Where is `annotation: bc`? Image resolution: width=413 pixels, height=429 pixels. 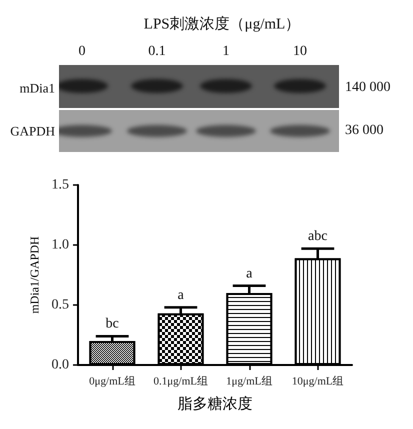 annotation: bc is located at coordinates (112, 324).